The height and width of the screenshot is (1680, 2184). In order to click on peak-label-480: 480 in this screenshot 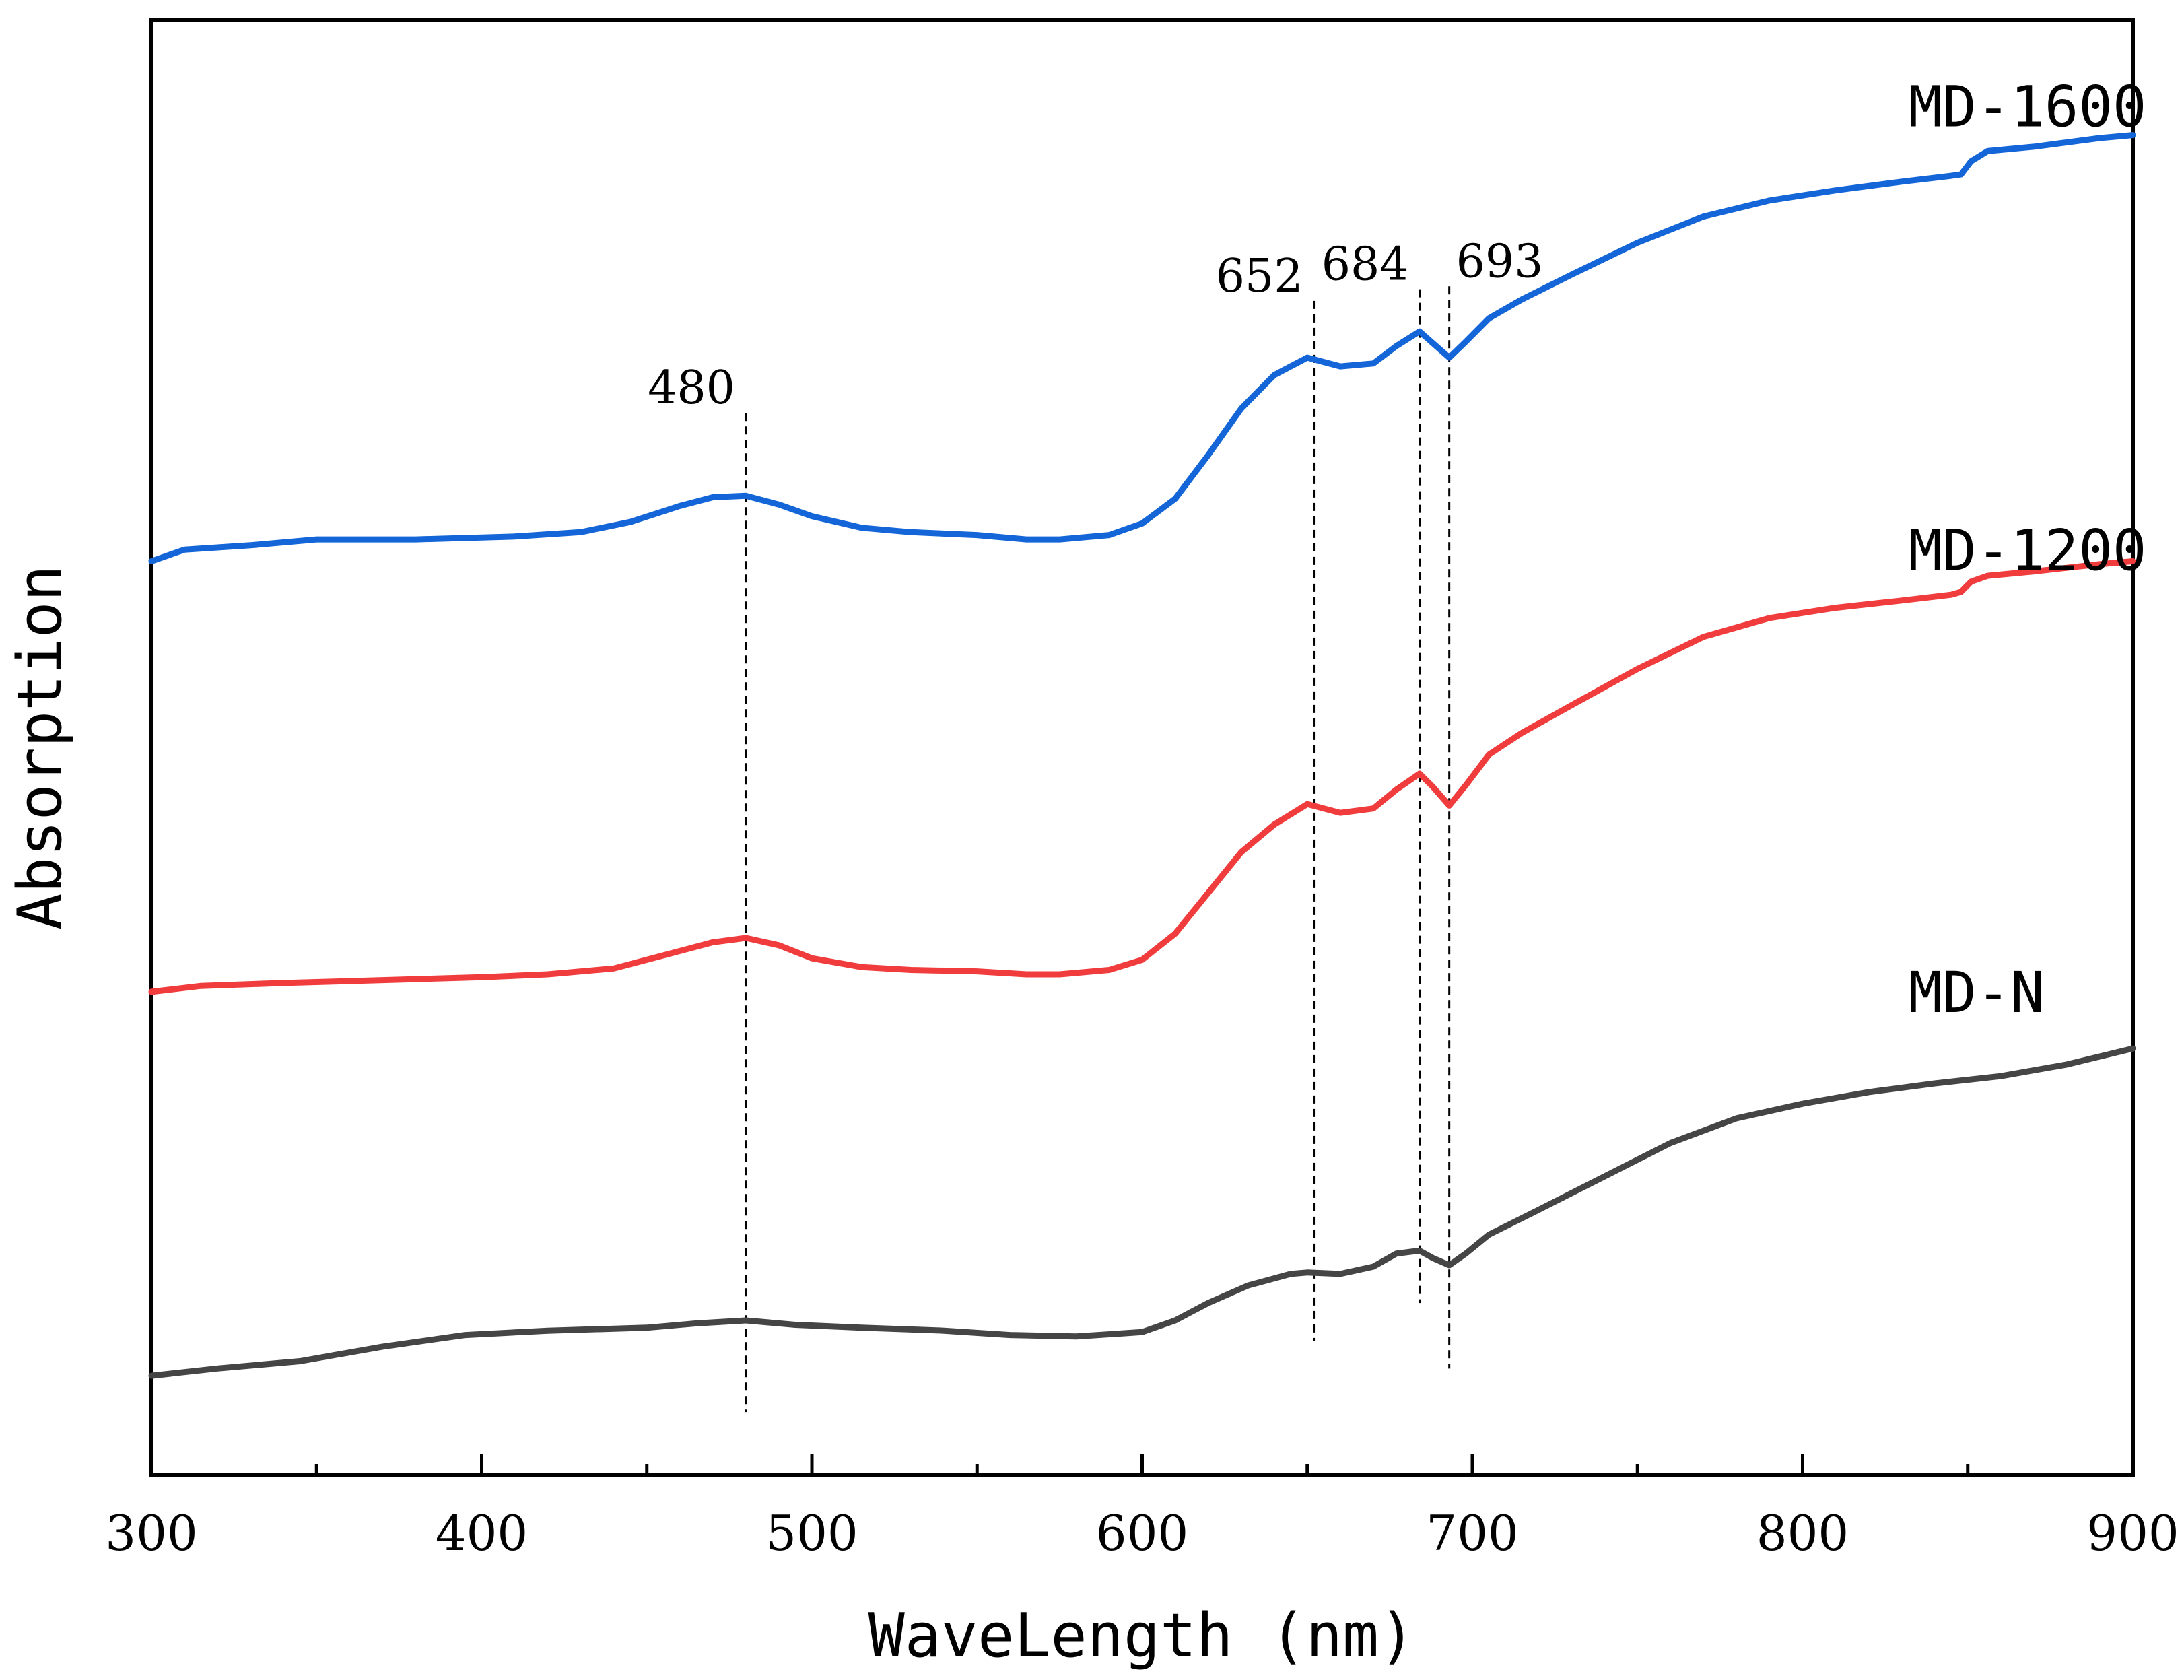, I will do `click(692, 388)`.